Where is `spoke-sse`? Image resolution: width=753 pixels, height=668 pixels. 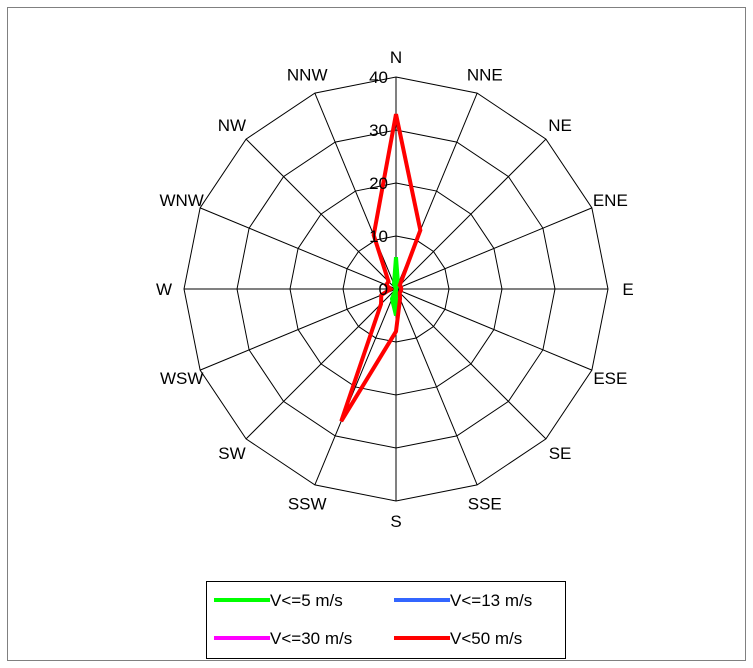 spoke-sse is located at coordinates (436, 387).